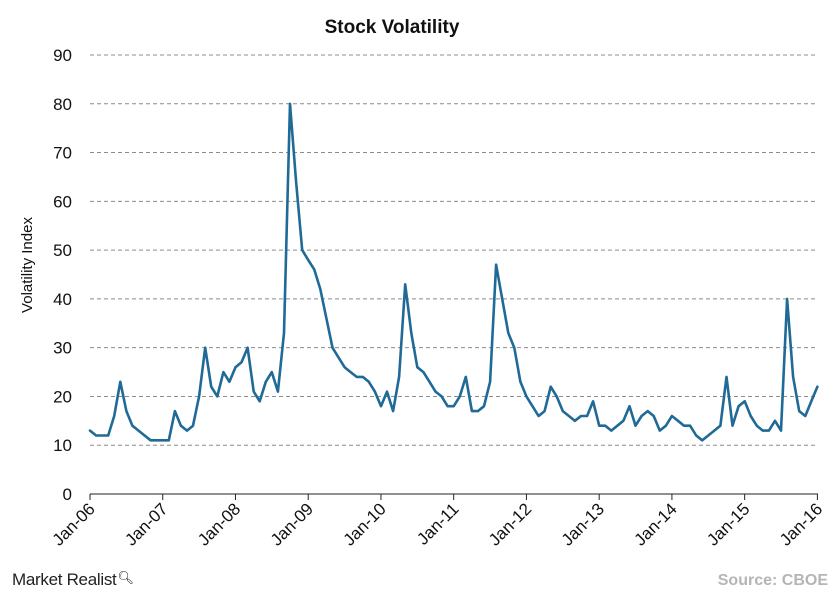 The height and width of the screenshot is (600, 840). What do you see at coordinates (62, 250) in the screenshot?
I see `y-tick-label: 50` at bounding box center [62, 250].